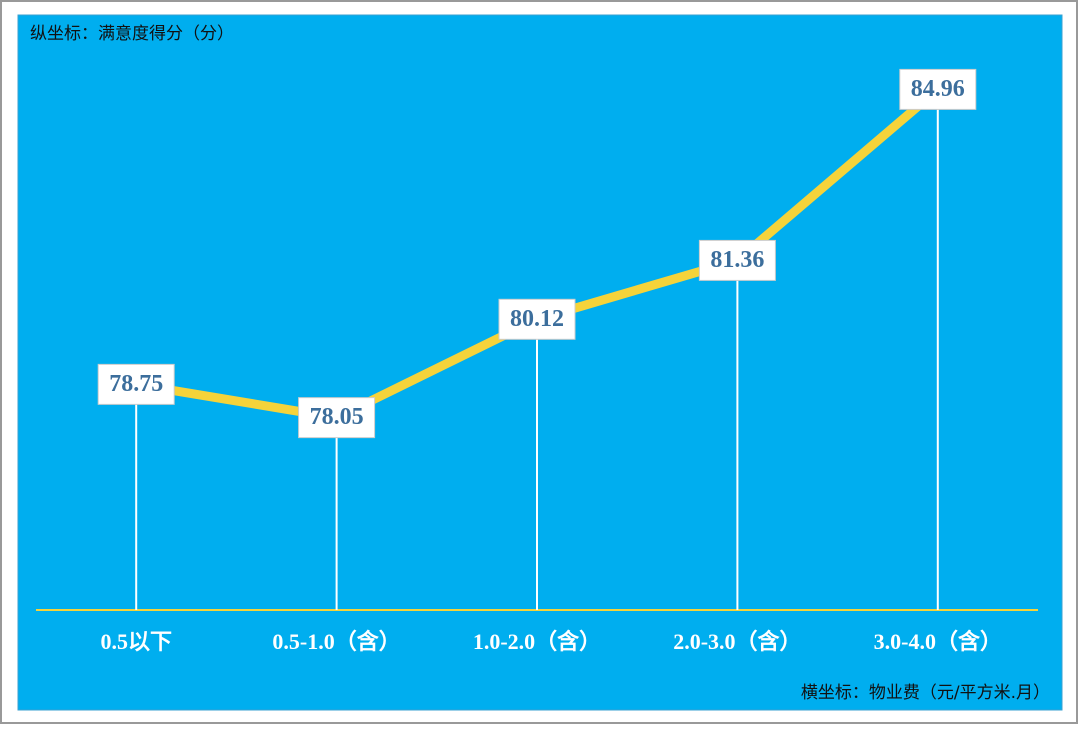  I want to click on y-axis-label: 纵坐标：满意度得分（分）, so click(132, 34).